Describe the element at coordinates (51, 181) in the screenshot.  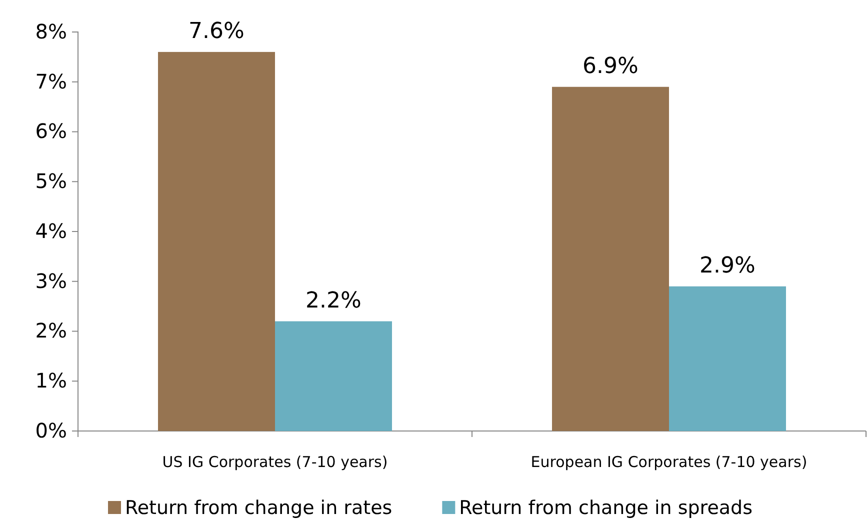
I see `y-tick-label: 5%` at that location.